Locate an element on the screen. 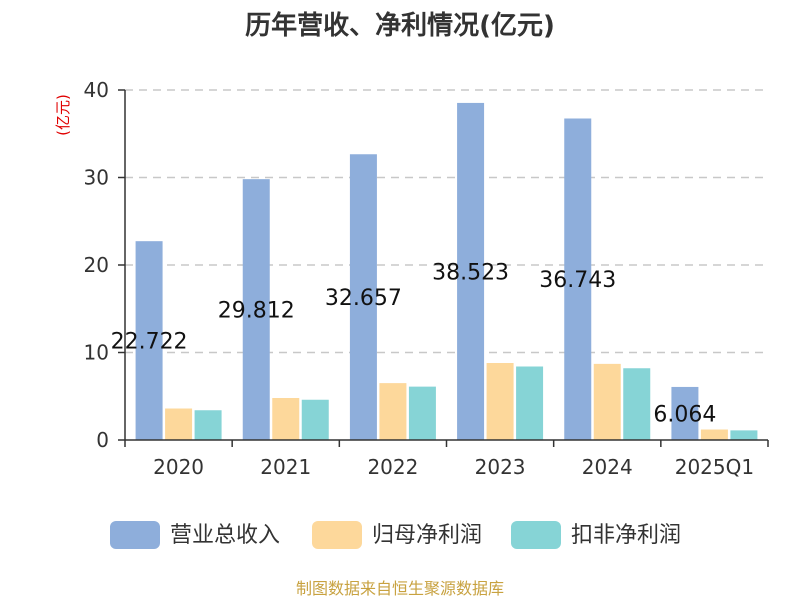 The image size is (800, 600). data-label: 6.064 is located at coordinates (684, 414).